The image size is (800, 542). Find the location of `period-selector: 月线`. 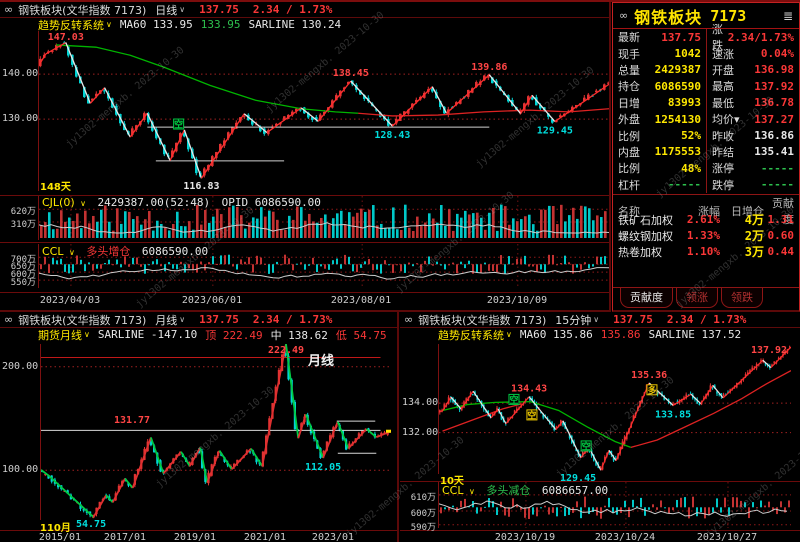

period-selector: 月线 is located at coordinates (166, 320).